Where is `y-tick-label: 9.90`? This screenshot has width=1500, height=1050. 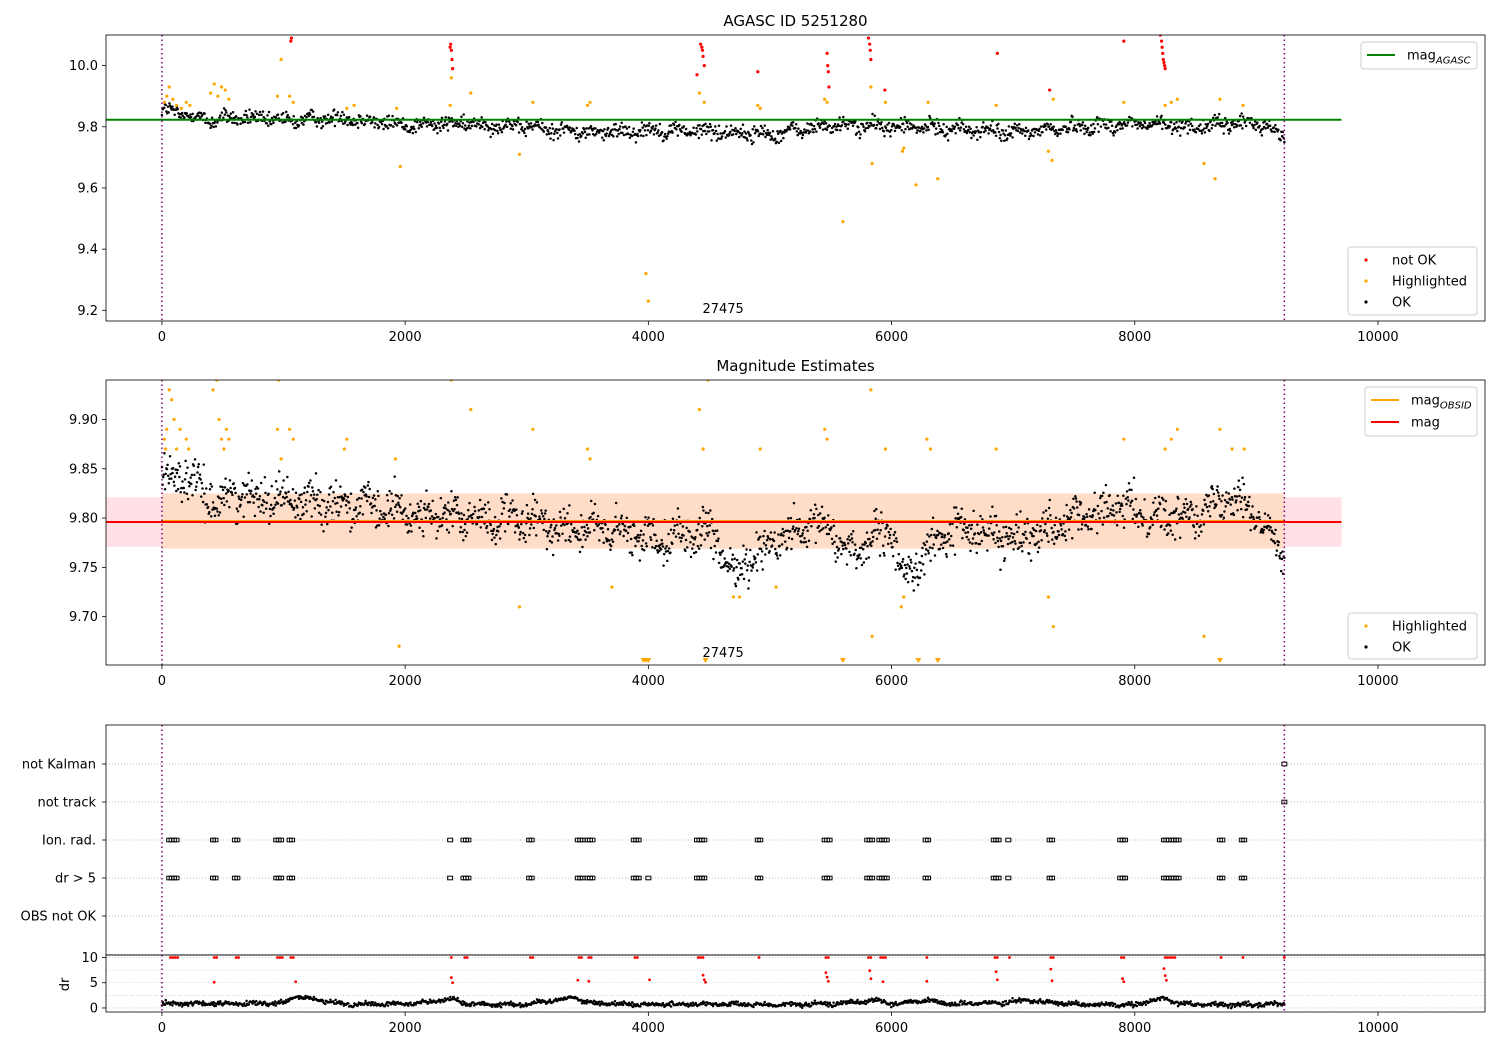
y-tick-label: 9.90 is located at coordinates (83, 420).